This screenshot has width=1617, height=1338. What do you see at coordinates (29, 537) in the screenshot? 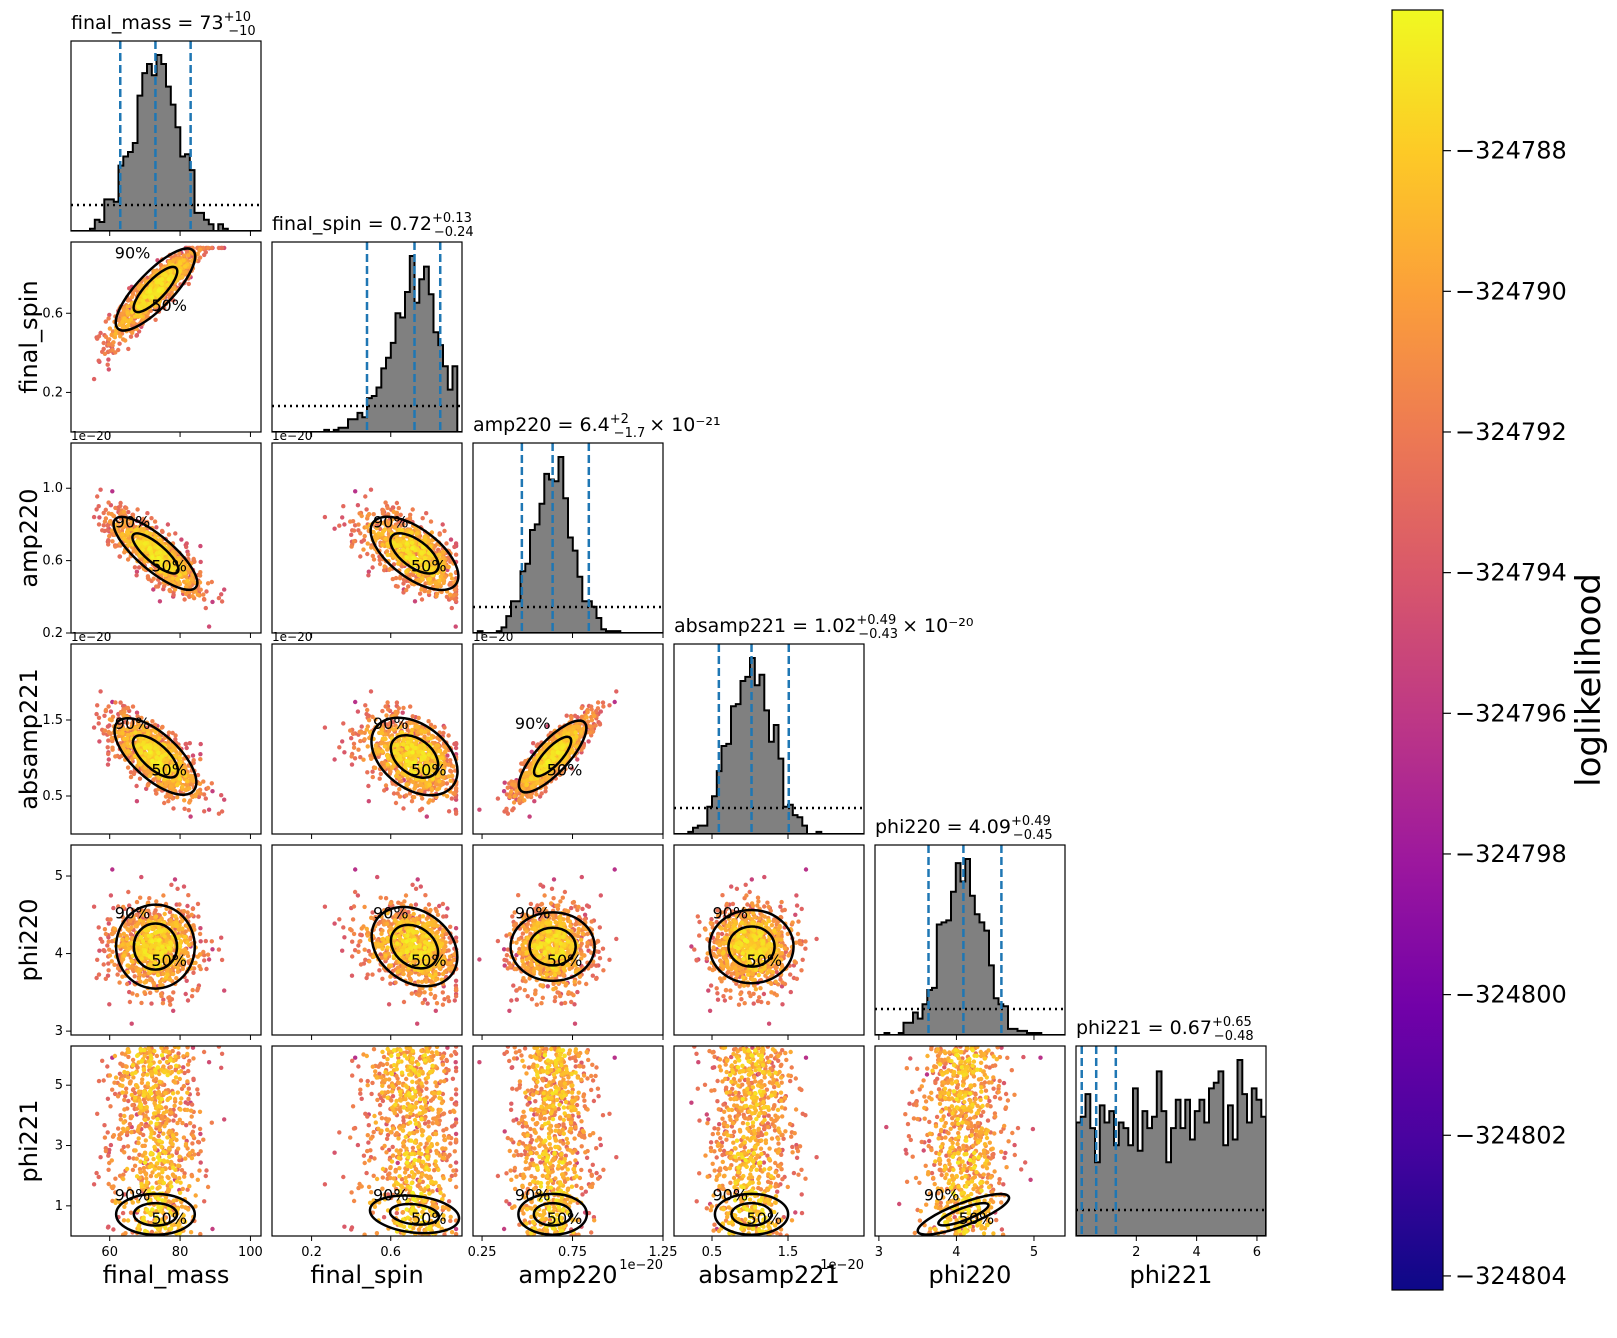
I see `ylabel-amp220: amp220` at bounding box center [29, 537].